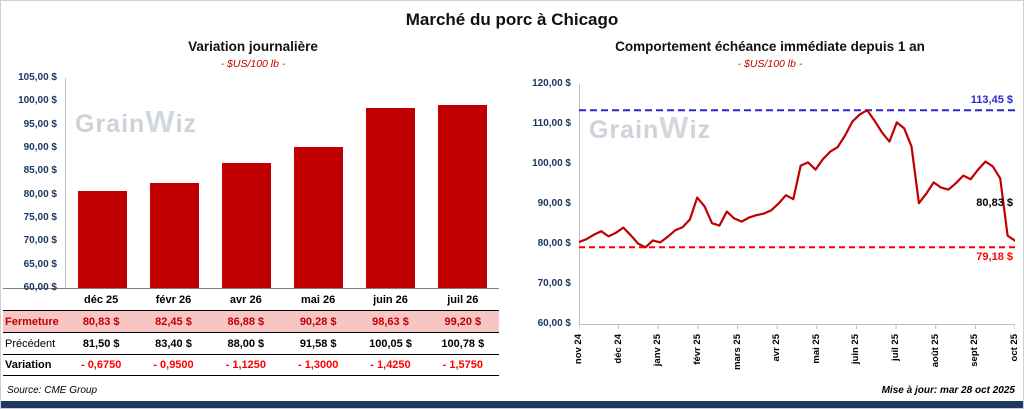  Describe the element at coordinates (173, 365) in the screenshot. I see `table-value: - 0,9500` at that location.